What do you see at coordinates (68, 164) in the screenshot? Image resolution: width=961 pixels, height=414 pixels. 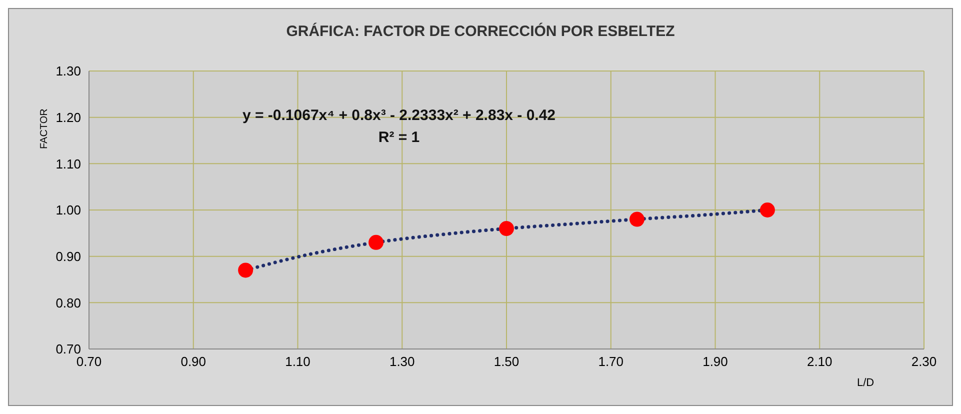 I see `y-tick-label: 1.10` at bounding box center [68, 164].